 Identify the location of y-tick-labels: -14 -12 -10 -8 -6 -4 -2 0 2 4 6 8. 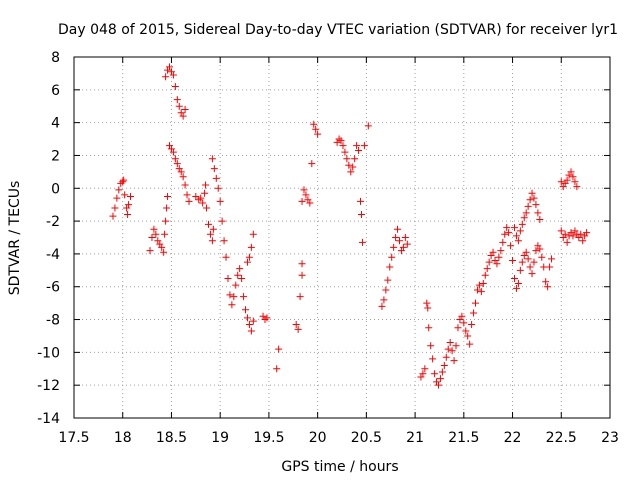
(48, 238).